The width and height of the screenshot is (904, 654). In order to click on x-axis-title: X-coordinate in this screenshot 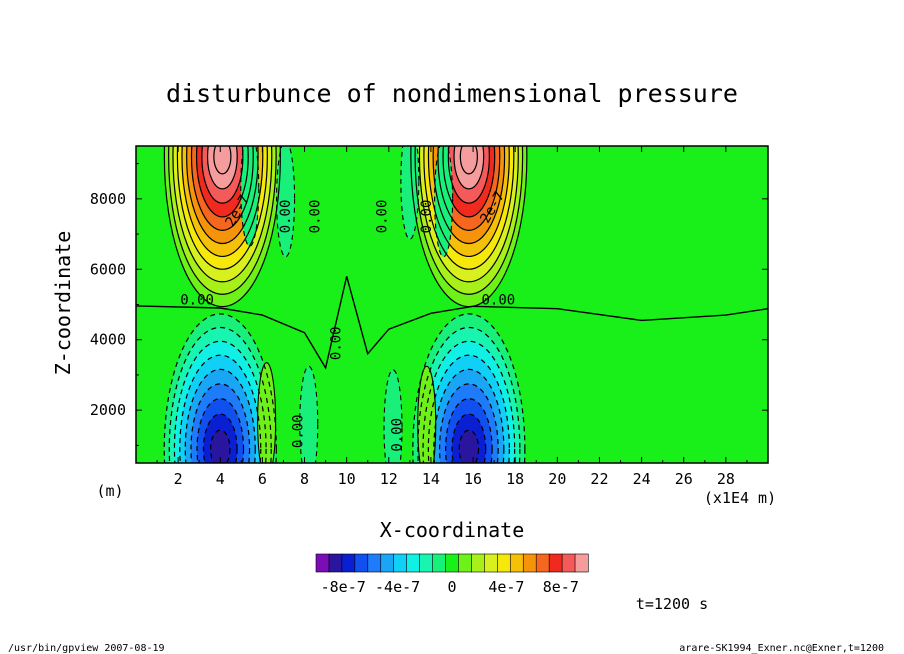, I will do `click(452, 530)`.